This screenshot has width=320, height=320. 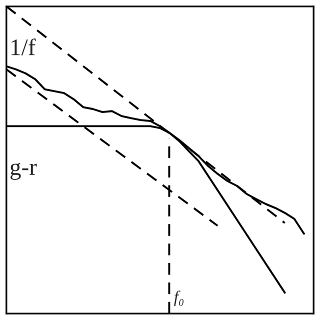 I want to click on annotation: f₀, so click(x=179, y=298).